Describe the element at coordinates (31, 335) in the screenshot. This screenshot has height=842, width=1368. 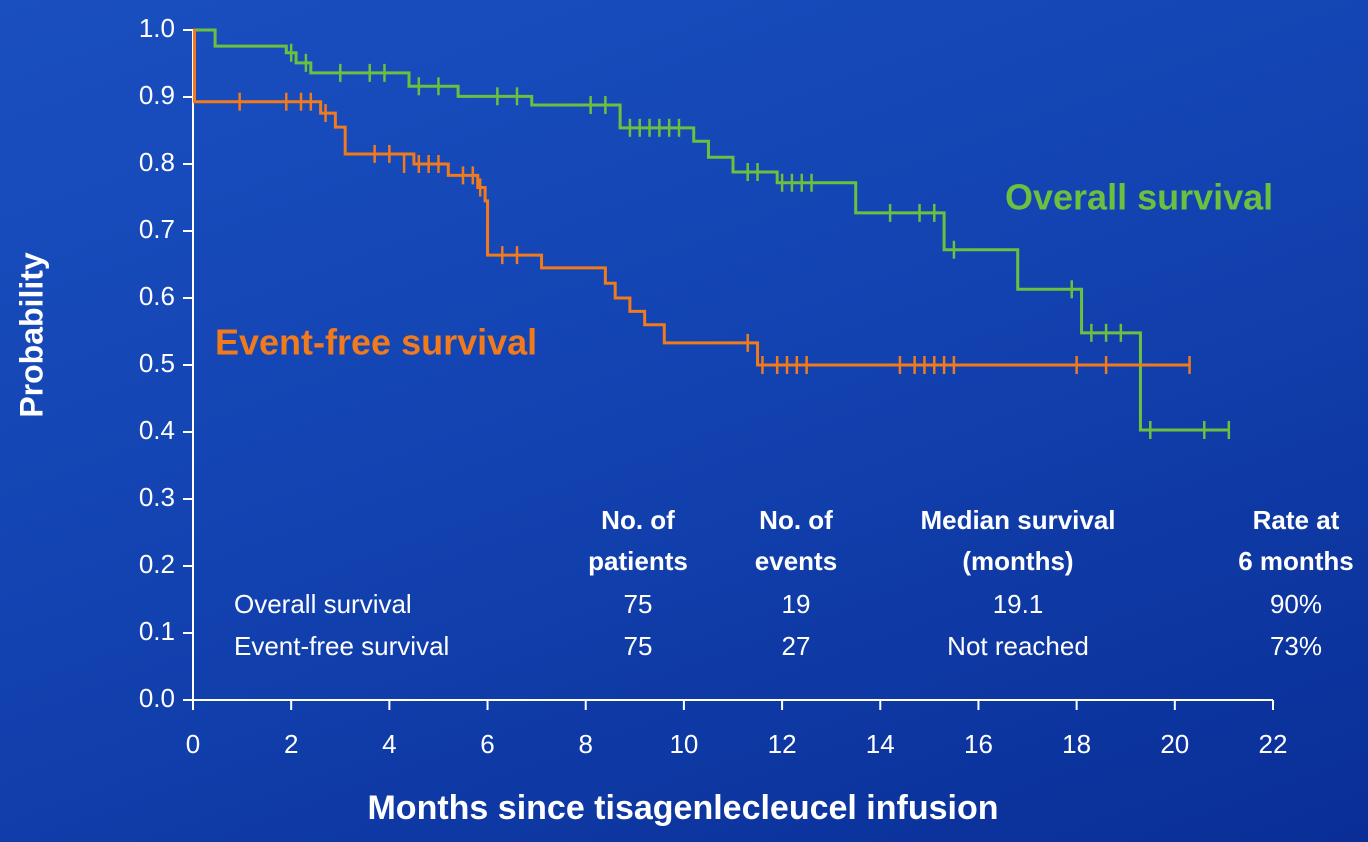
I see `y-axis-title: Probability` at that location.